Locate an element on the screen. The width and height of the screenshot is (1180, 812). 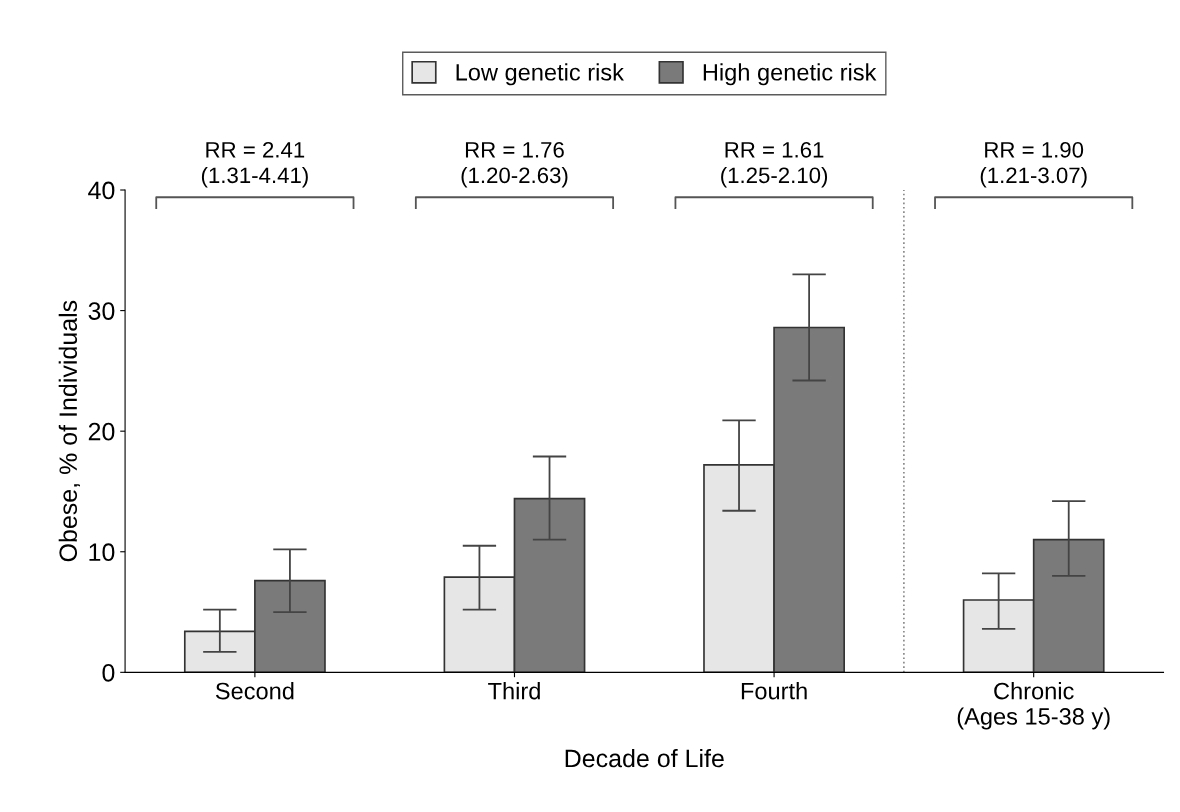
text: RR = 2.41 (1.31-4.41) is located at coordinates (254, 164).